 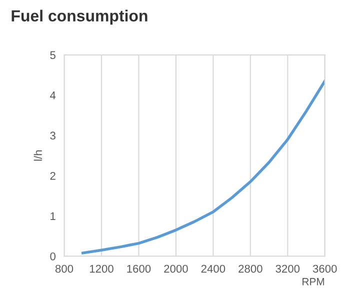 What do you see at coordinates (53, 96) in the screenshot?
I see `y-tick-label: 4` at bounding box center [53, 96].